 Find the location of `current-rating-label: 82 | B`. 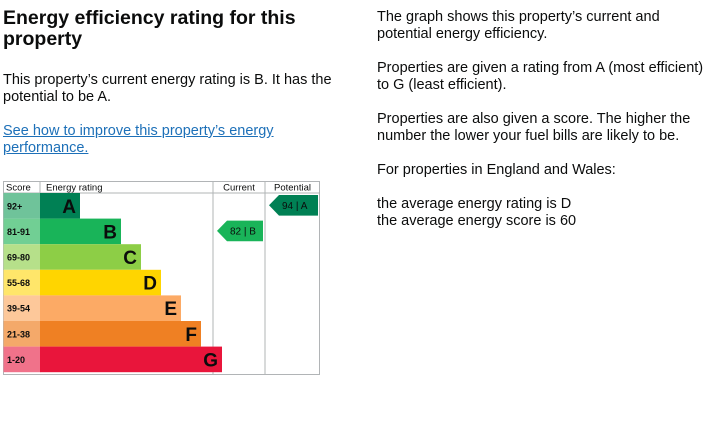

current-rating-label: 82 | B is located at coordinates (243, 231).